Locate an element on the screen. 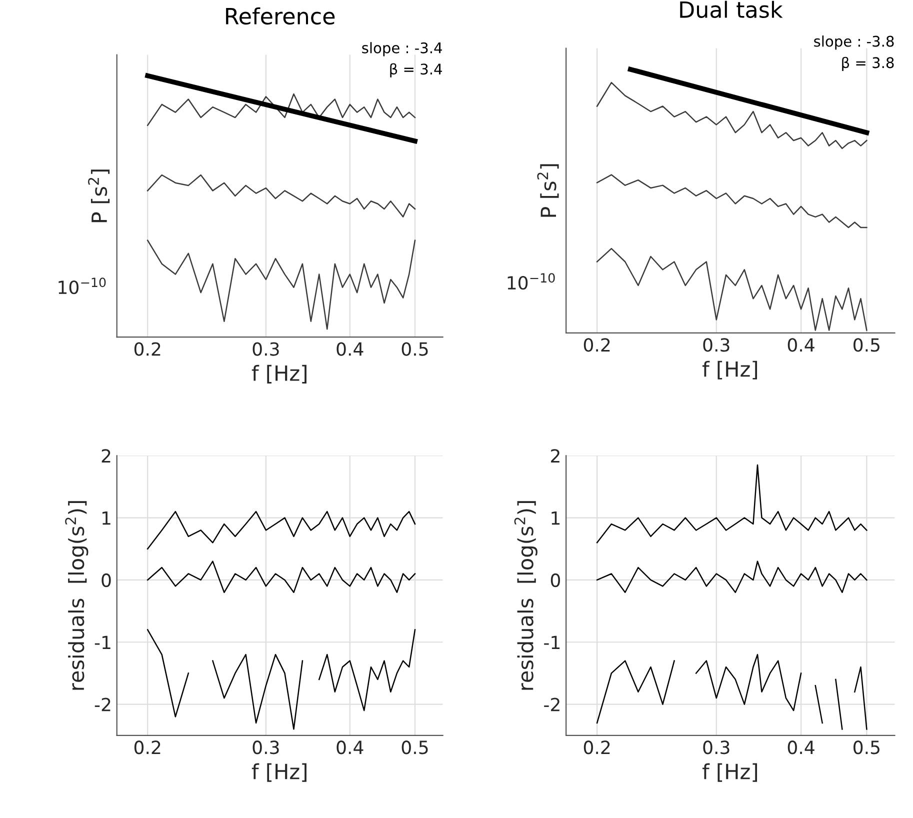  text: slope : -3.4 is located at coordinates (402, 49).